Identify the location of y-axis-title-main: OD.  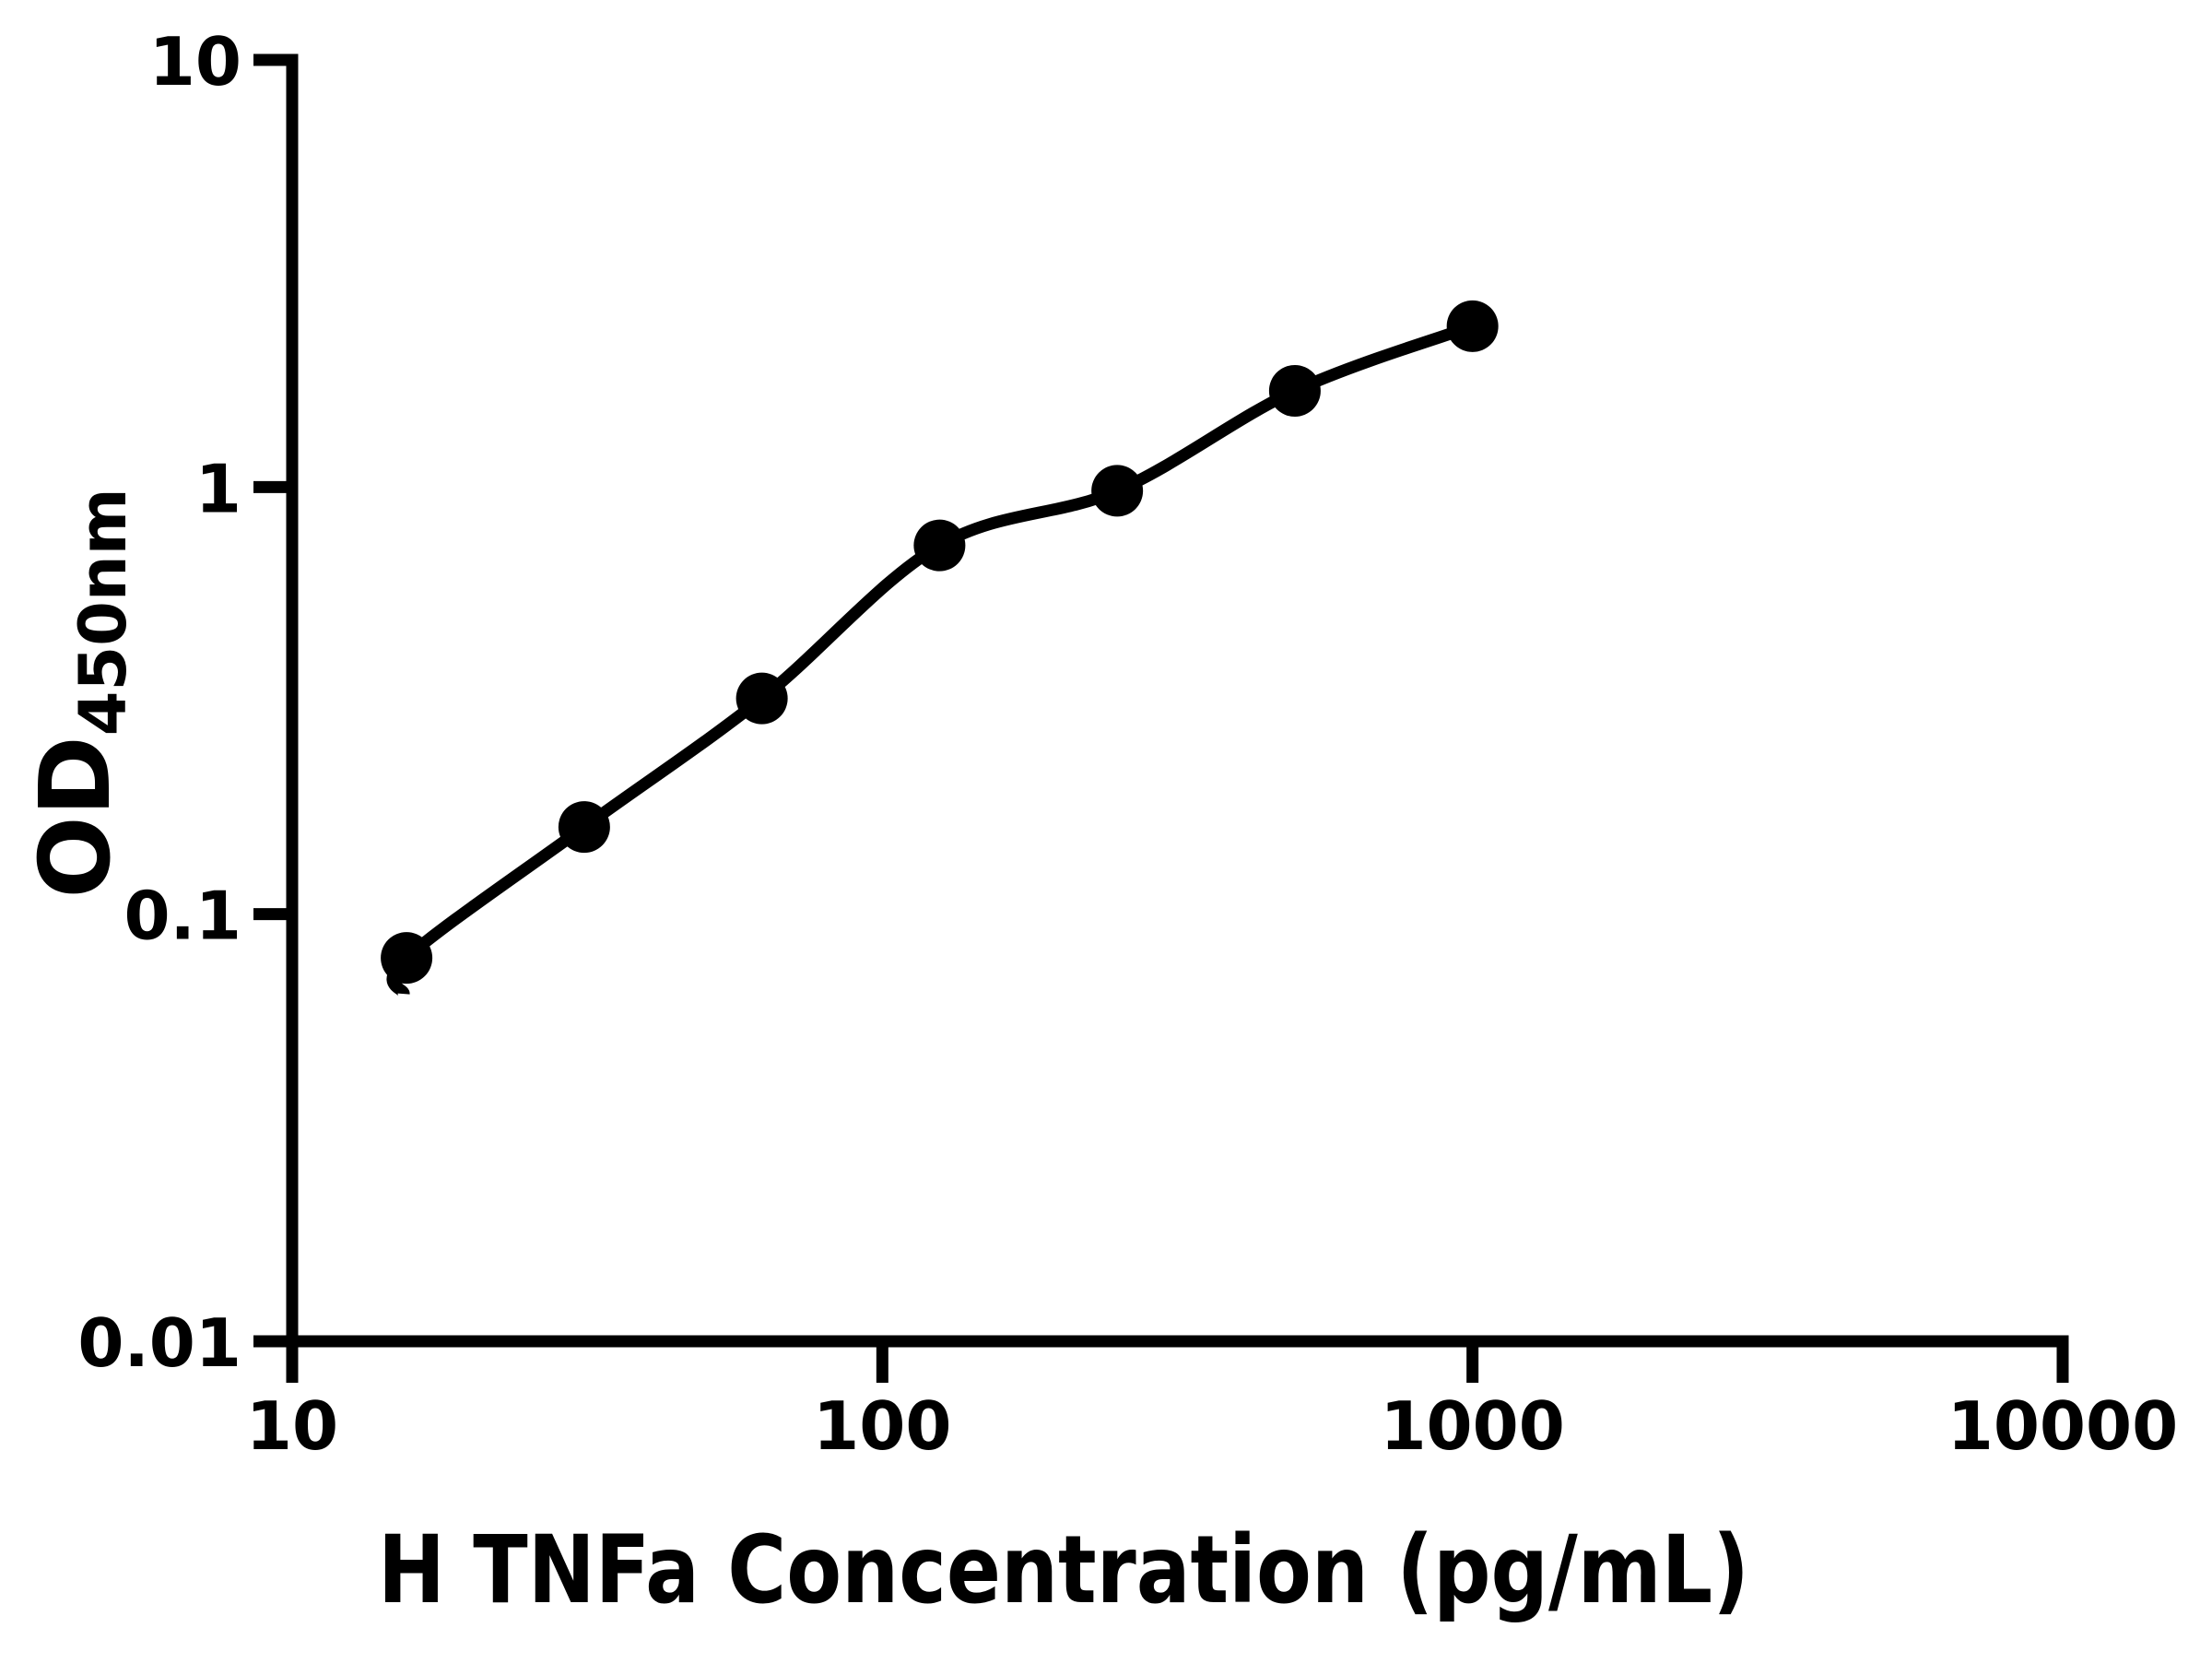
(75, 817).